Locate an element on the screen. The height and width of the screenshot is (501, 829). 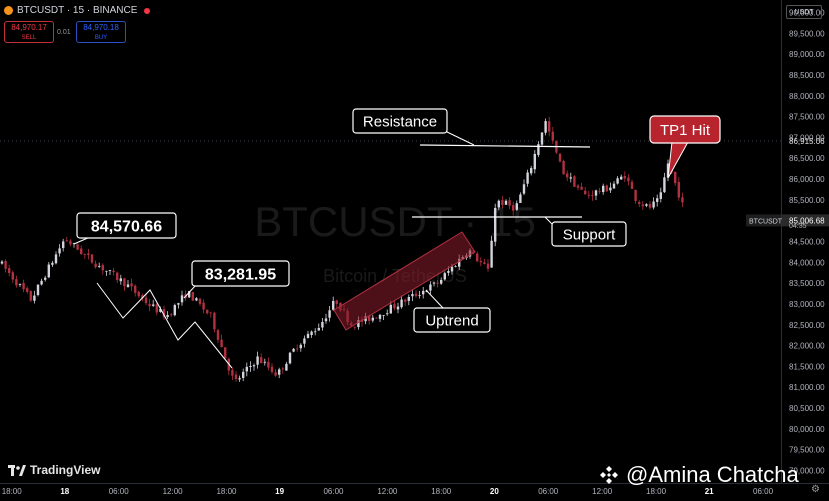
resistance-pointer is located at coordinates (459, 138).